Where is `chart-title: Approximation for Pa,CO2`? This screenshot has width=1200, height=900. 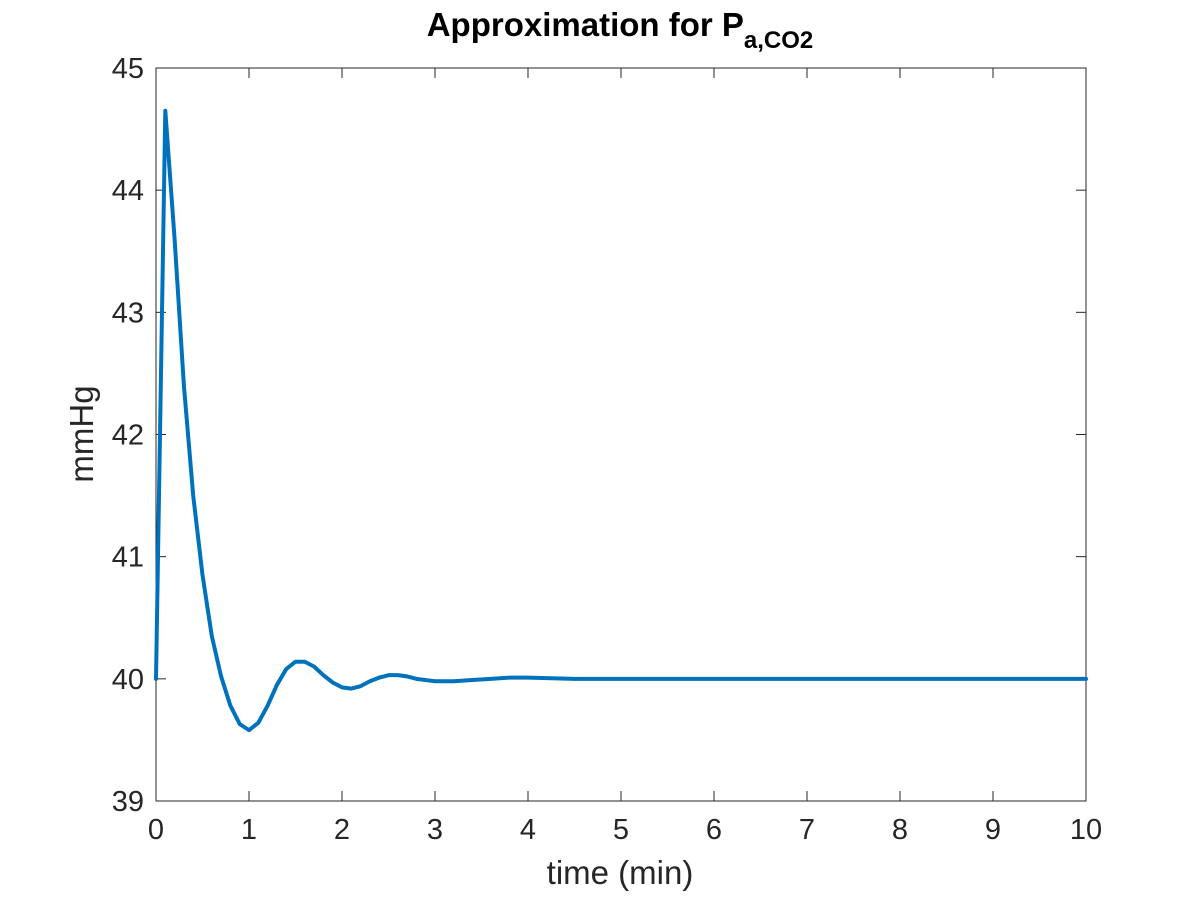
chart-title: Approximation for Pa,CO2 is located at coordinates (620, 30).